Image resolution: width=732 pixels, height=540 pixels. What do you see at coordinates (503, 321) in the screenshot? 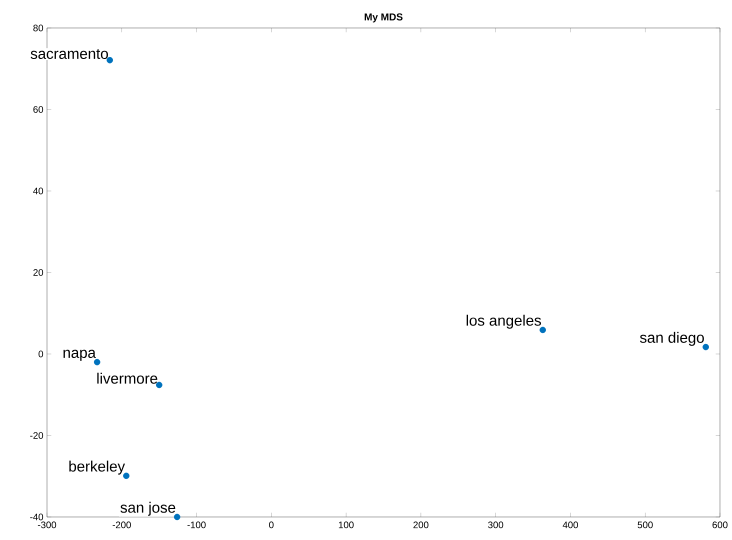
I see `annotation: los angeles` at bounding box center [503, 321].